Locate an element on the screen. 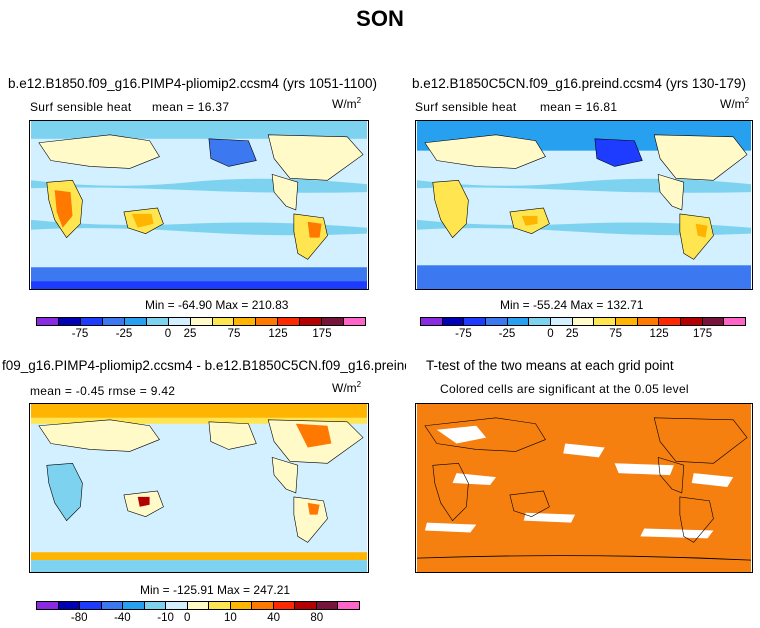 Image resolution: width=760 pixels, height=628 pixels. colorbar-tick-label: -40 is located at coordinates (122, 618).